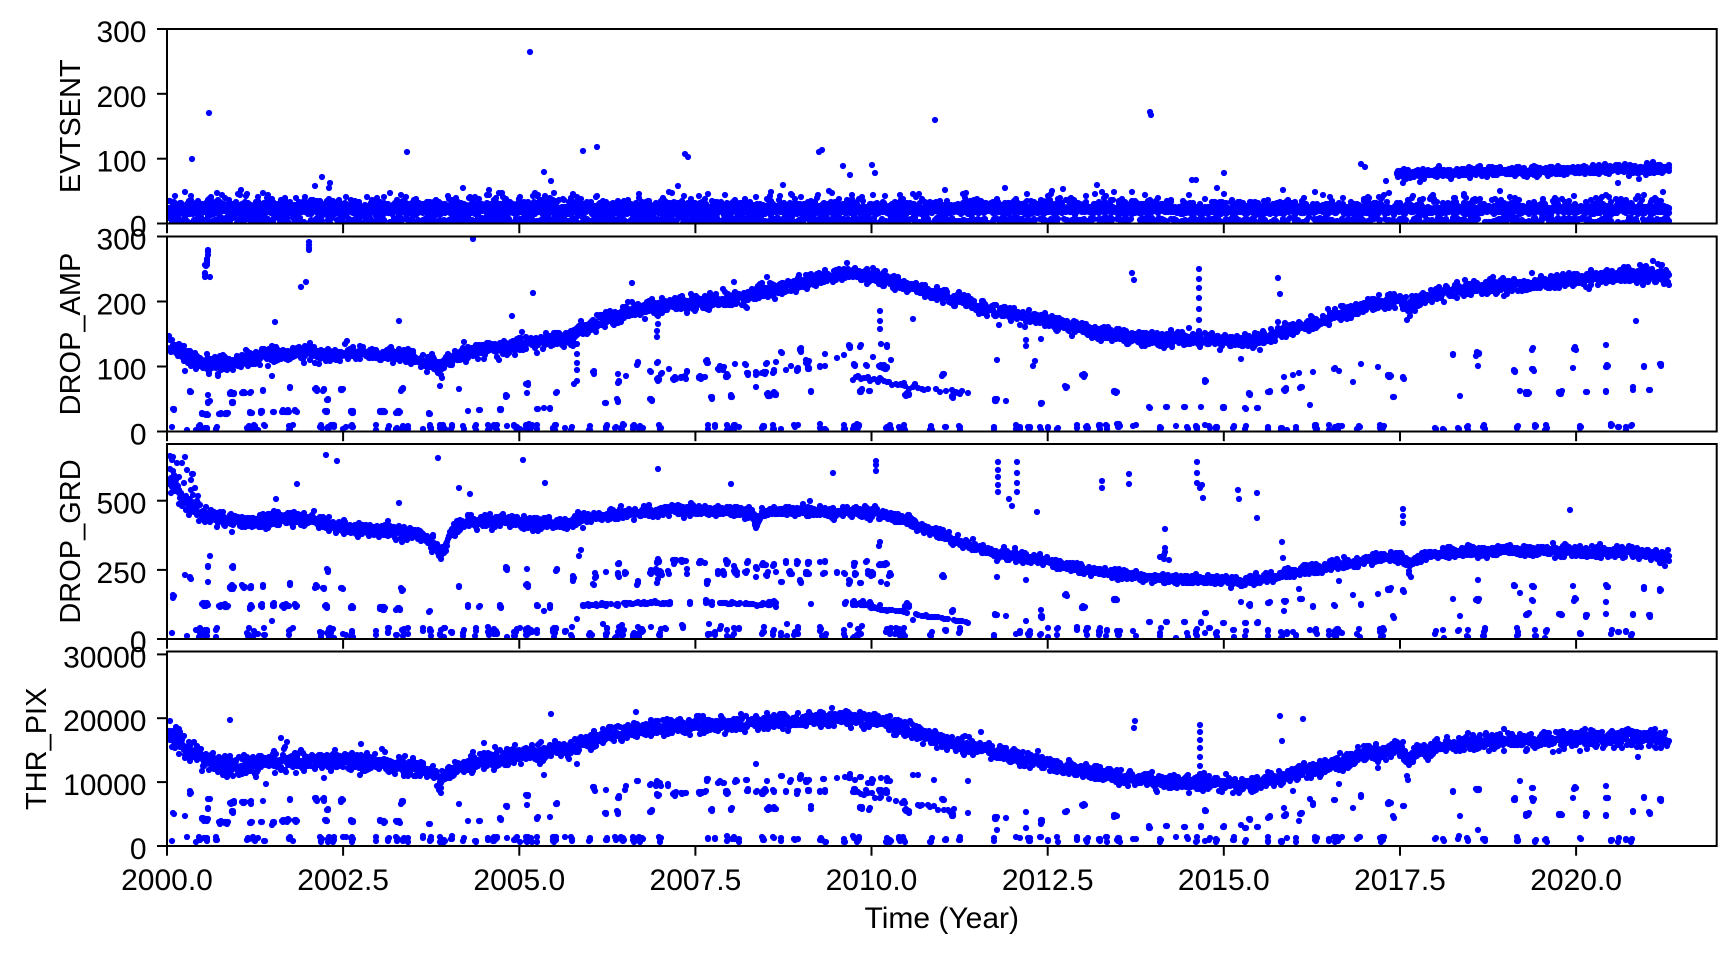 This screenshot has height=958, width=1736. What do you see at coordinates (1048, 880) in the screenshot?
I see `svg-text: 2012.5` at bounding box center [1048, 880].